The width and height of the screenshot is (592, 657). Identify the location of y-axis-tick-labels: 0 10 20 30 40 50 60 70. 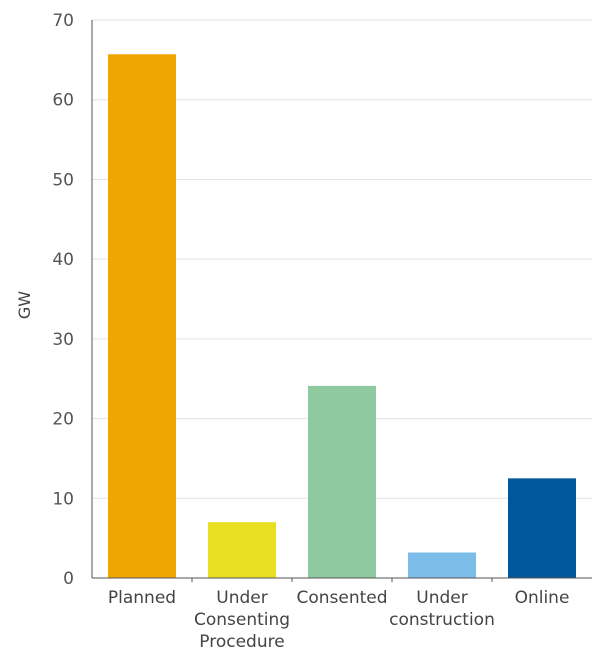
(63, 300).